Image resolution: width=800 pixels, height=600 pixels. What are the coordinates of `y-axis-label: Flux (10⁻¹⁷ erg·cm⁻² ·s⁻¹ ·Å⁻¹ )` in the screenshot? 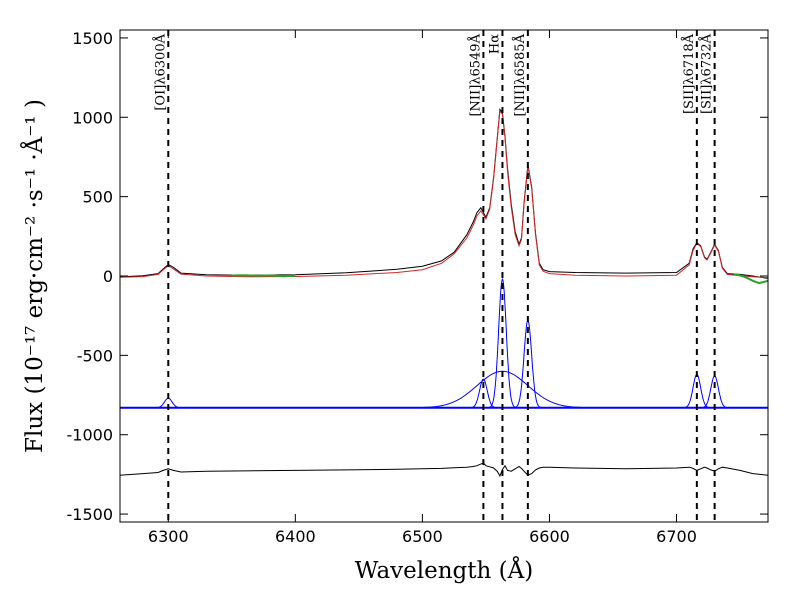 It's located at (34, 276).